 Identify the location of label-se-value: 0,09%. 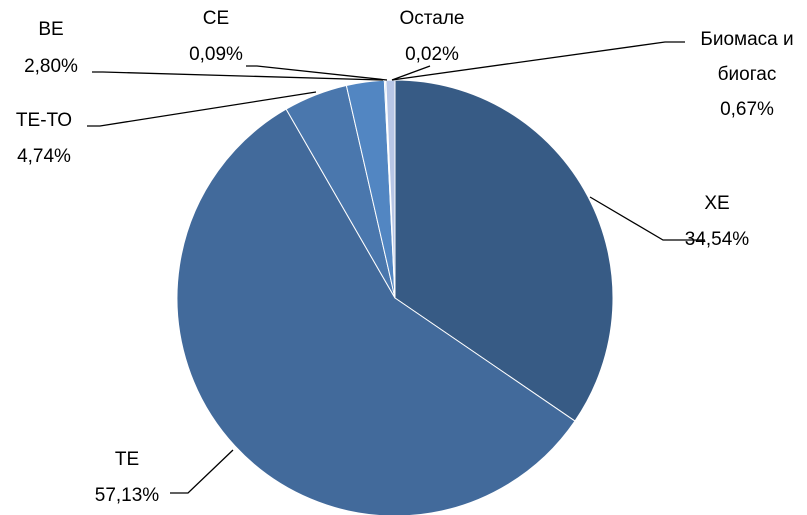
(216, 54).